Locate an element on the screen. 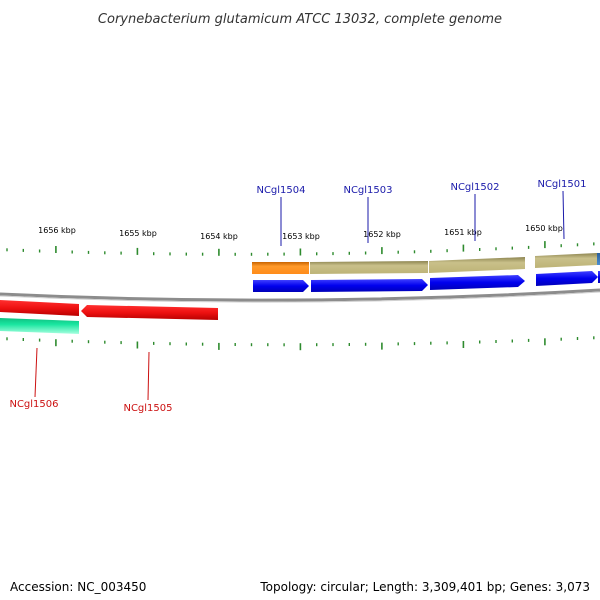 This screenshot has height=600, width=600. lower-tick-marks is located at coordinates (300, 343).